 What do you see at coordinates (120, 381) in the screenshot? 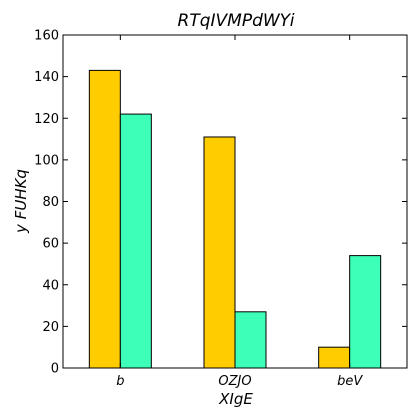
I see `x-tick-label-b: b` at bounding box center [120, 381].